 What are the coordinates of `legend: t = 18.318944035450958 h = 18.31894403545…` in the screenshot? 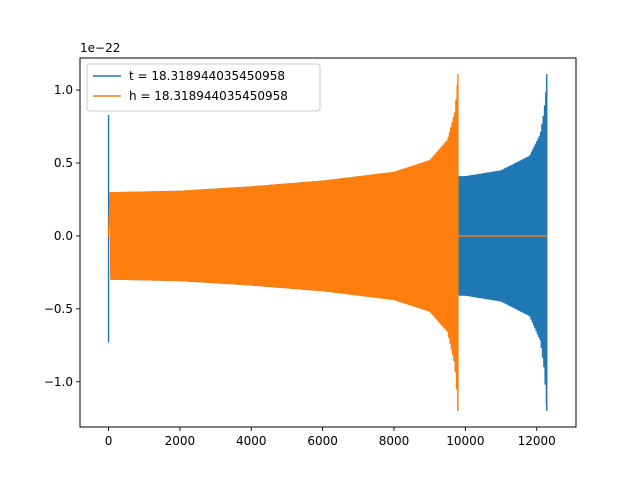 It's located at (203, 87).